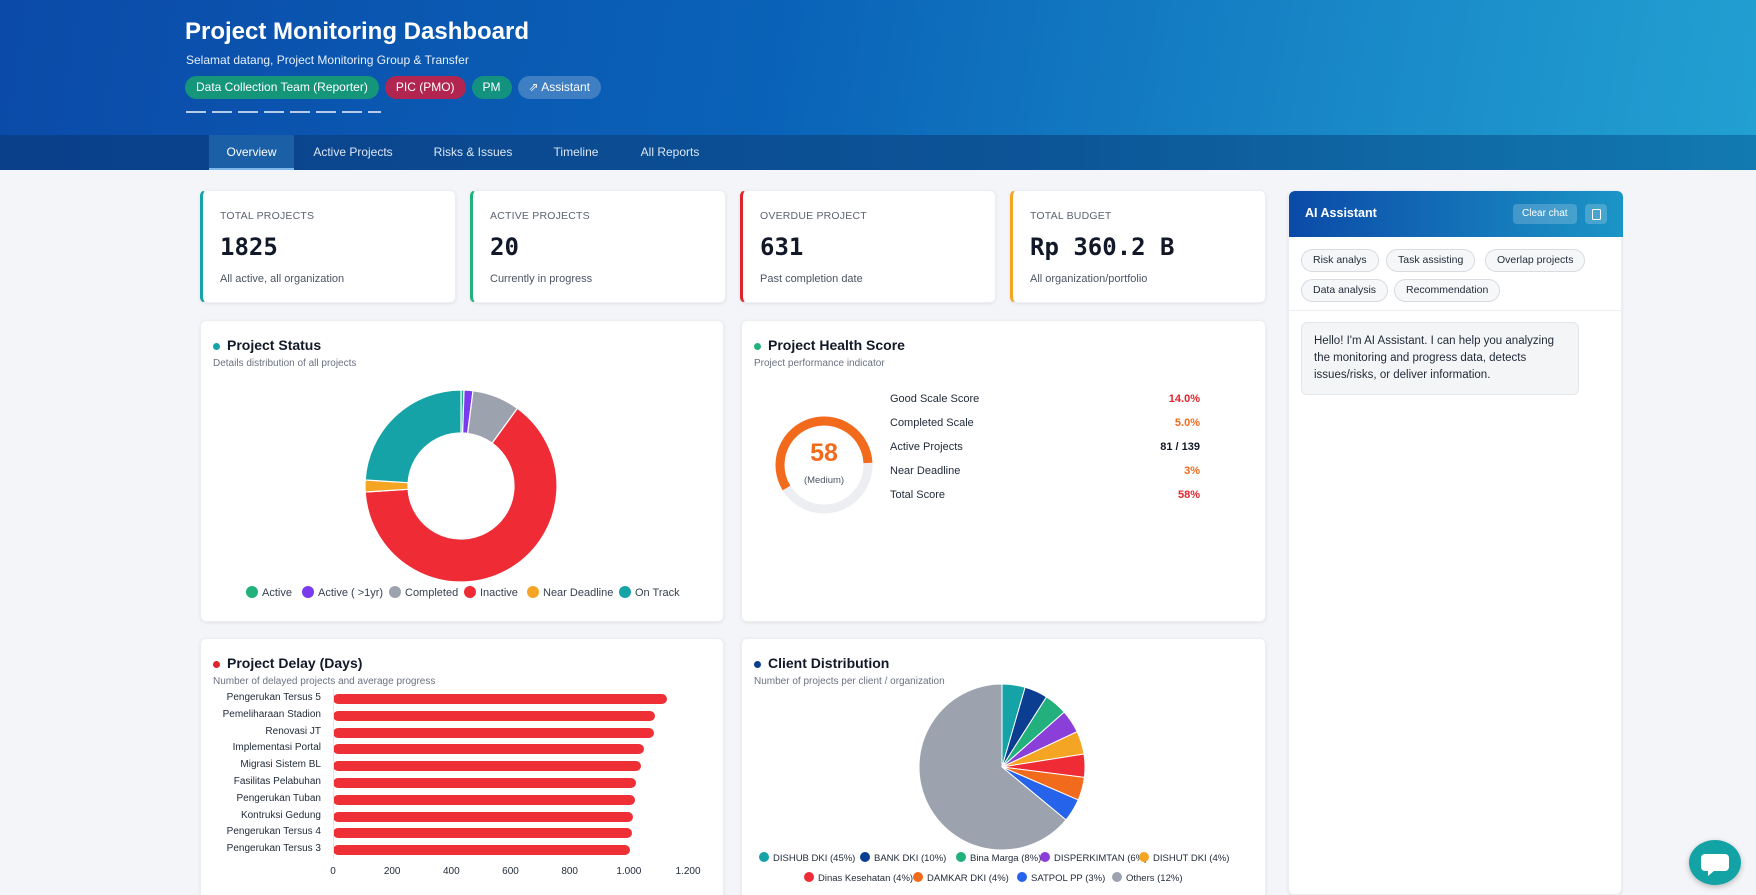  What do you see at coordinates (487, 766) in the screenshot?
I see `delay-bar-migrasi-sistem-bl` at bounding box center [487, 766].